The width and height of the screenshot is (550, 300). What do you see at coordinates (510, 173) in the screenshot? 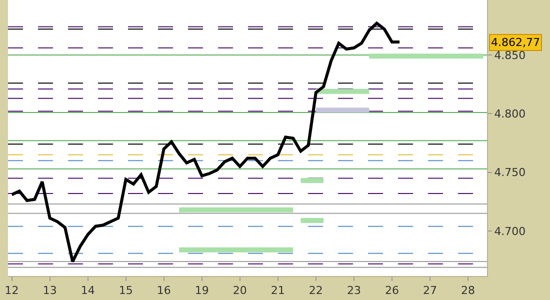
I see `y-tick-label: 4.750` at bounding box center [510, 173].